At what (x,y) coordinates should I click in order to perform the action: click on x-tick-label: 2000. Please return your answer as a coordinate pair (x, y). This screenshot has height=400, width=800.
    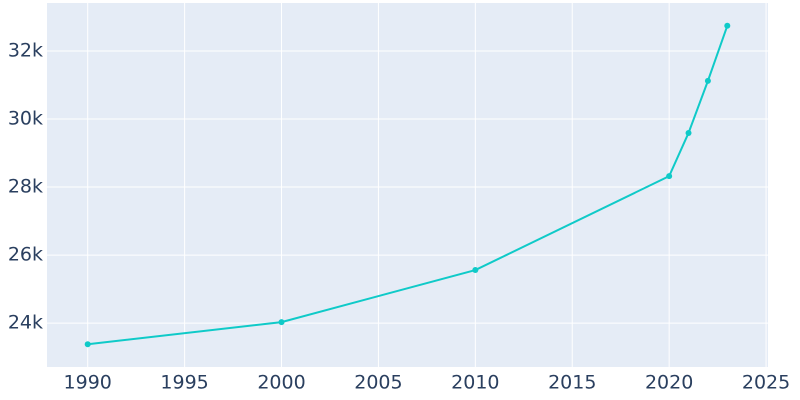
    Looking at the image, I should click on (281, 383).